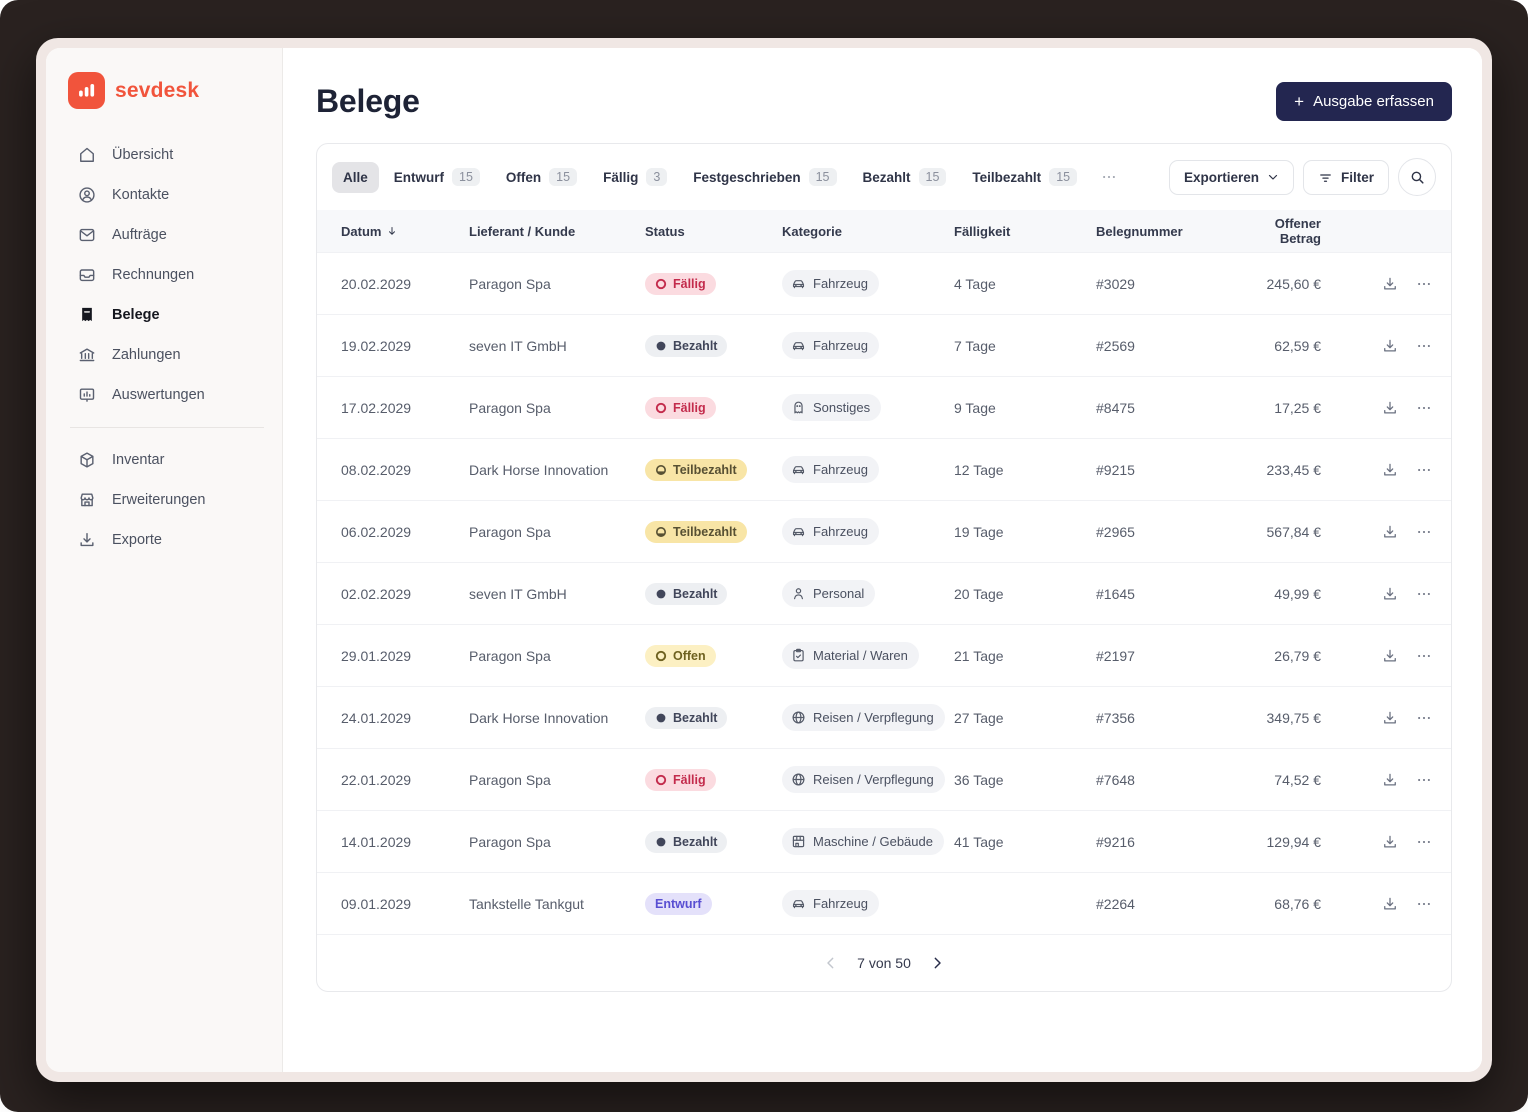 The image size is (1528, 1112). I want to click on tab-festgeschrieben: Festgeschrieben 15, so click(764, 177).